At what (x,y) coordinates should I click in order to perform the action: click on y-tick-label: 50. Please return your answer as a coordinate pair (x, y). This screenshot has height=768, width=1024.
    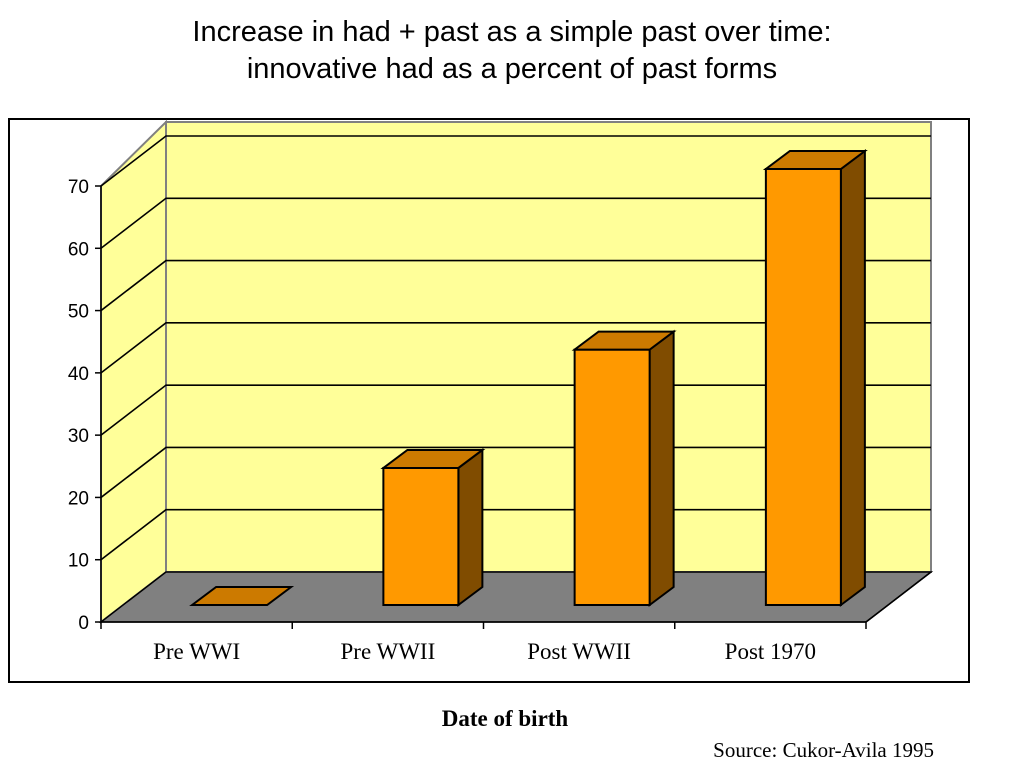
    Looking at the image, I should click on (78, 312).